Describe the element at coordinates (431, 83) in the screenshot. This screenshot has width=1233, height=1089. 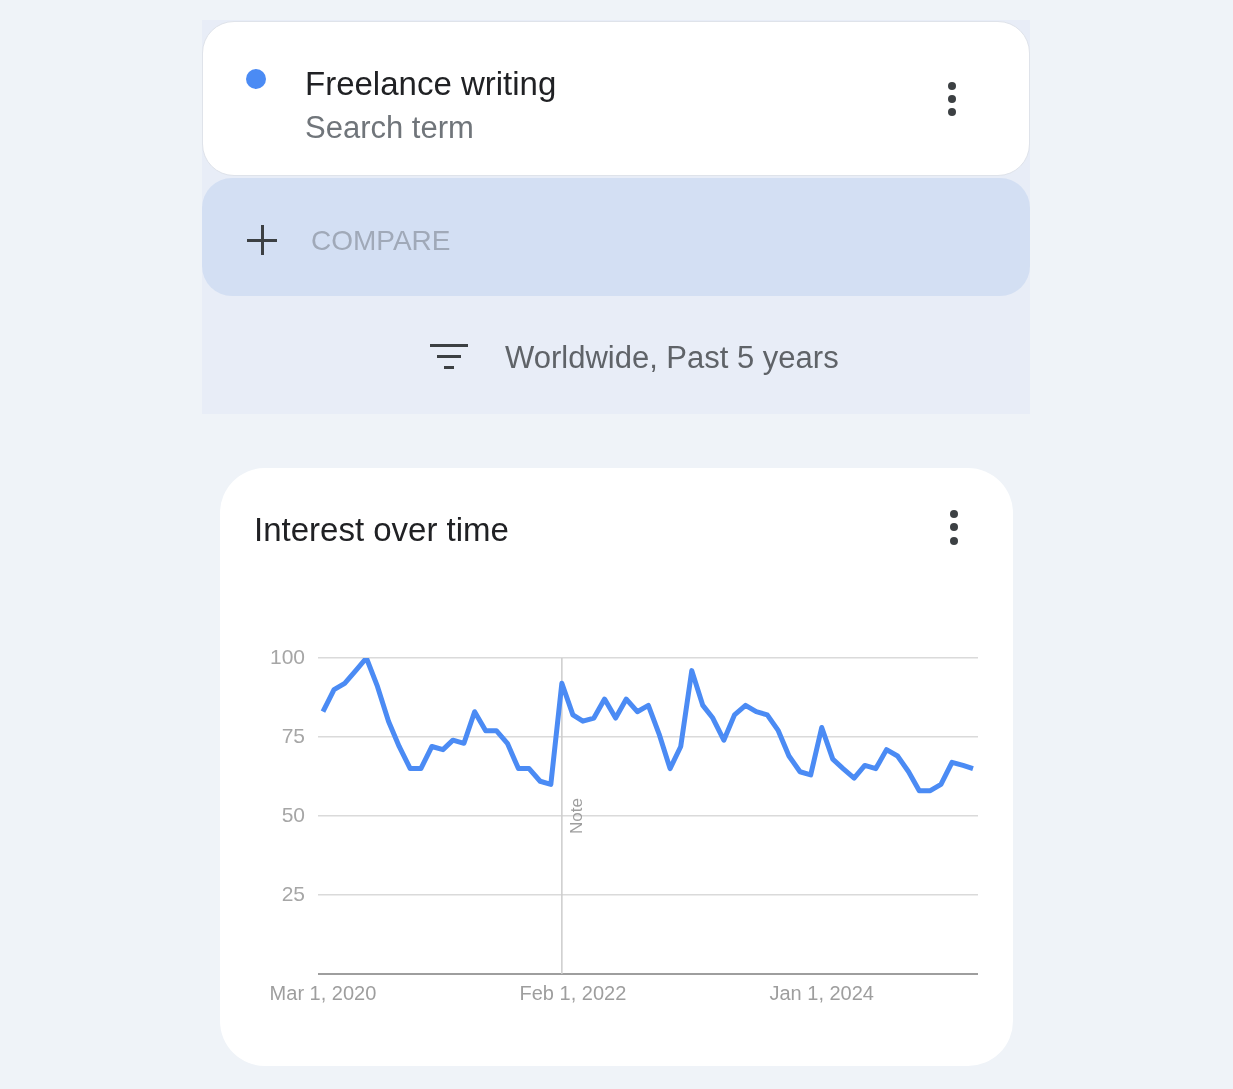
I see `legend-label: Freelance writing` at that location.